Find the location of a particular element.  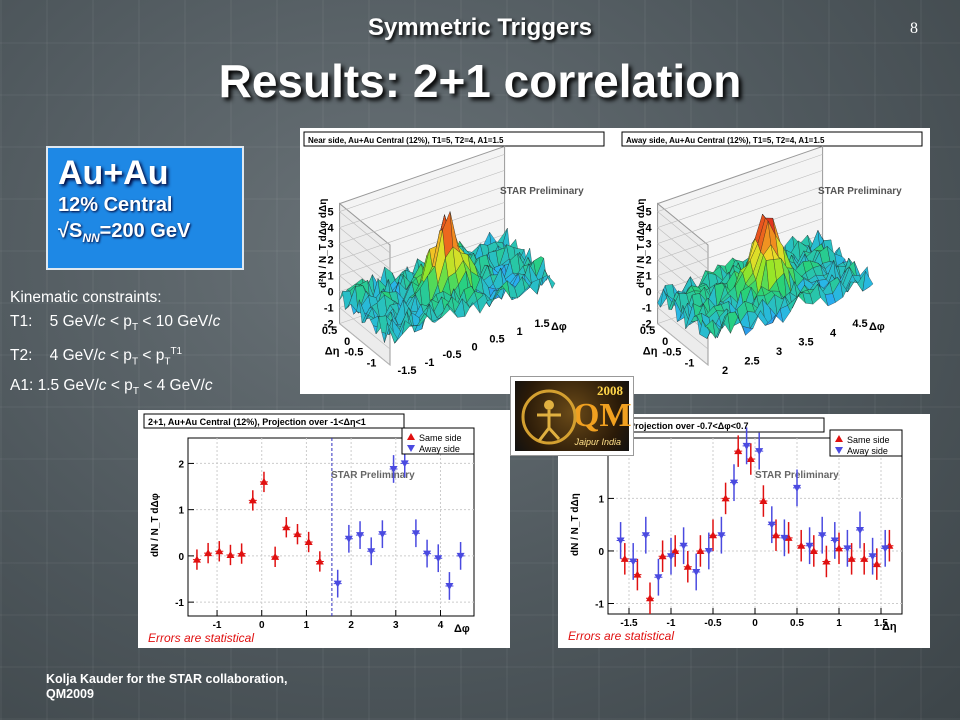

t2-label: T2: is located at coordinates (21, 356).